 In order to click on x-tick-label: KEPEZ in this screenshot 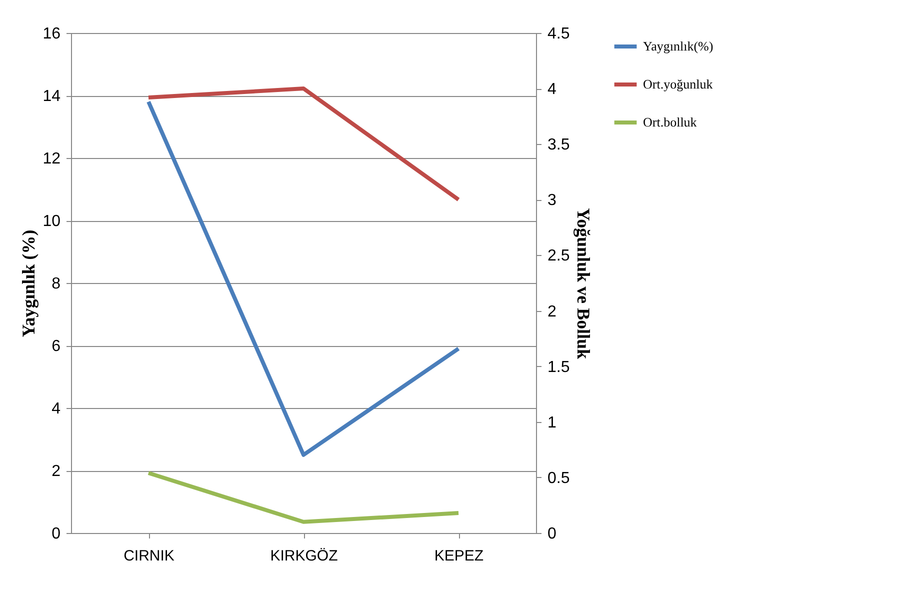, I will do `click(459, 556)`.